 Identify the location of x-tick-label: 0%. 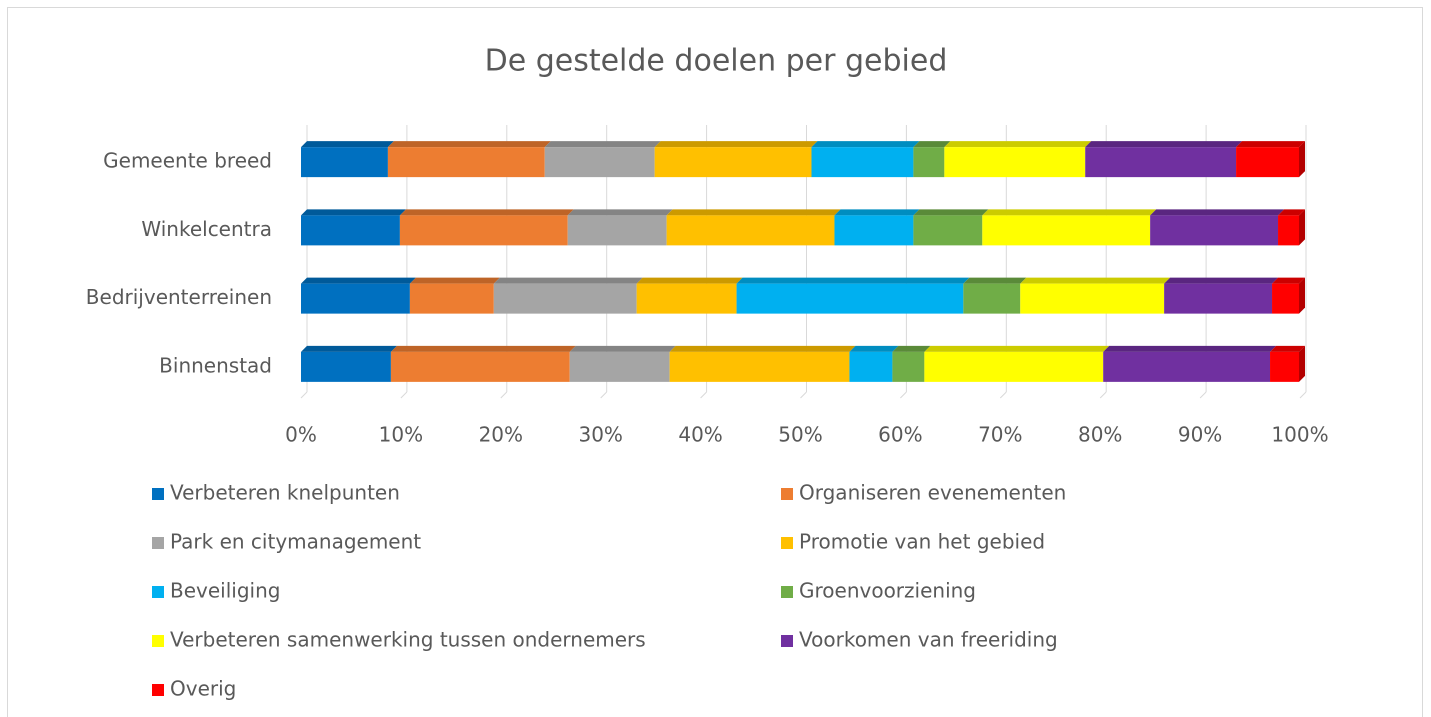
(301, 435).